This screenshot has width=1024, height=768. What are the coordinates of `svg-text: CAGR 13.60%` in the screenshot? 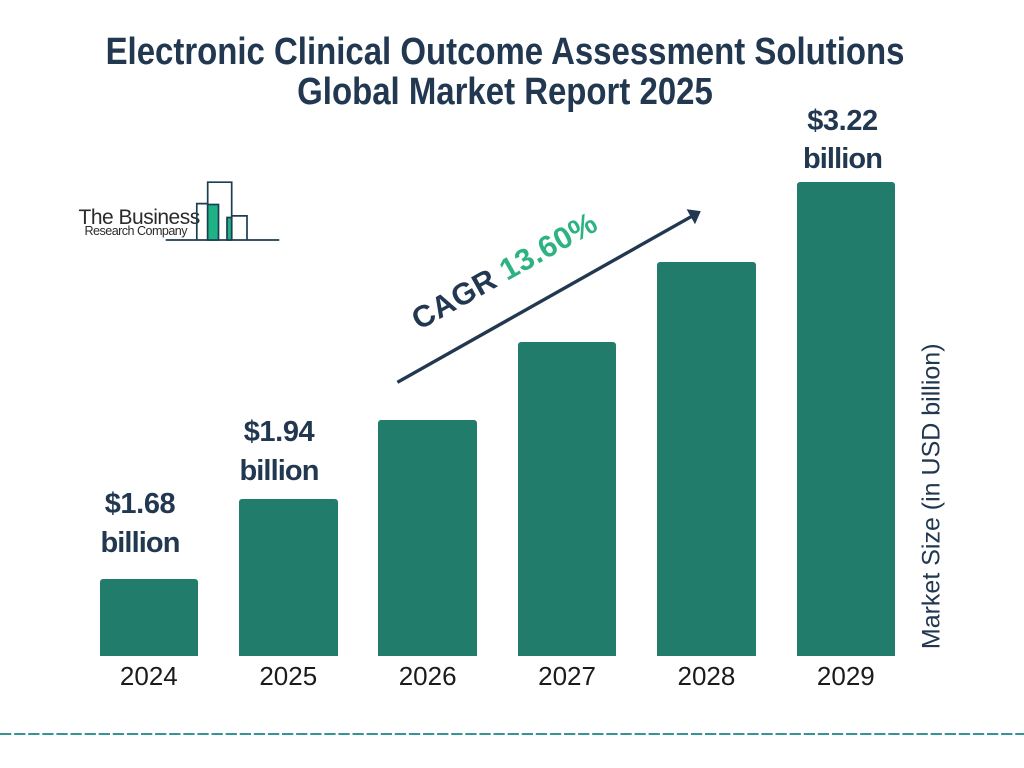 It's located at (504, 271).